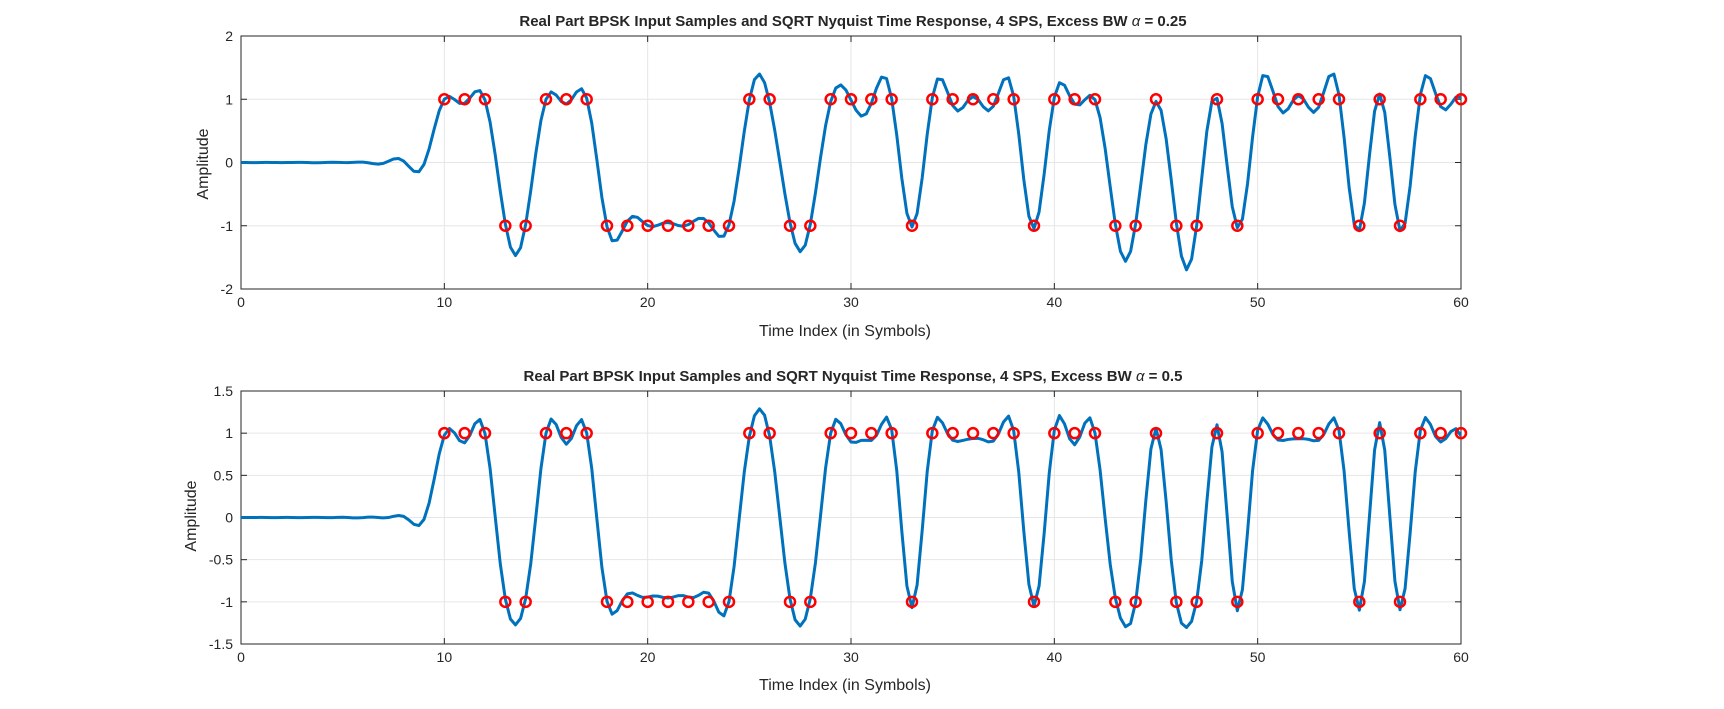 This screenshot has height=709, width=1724. Describe the element at coordinates (229, 518) in the screenshot. I see `y-tick-label: 0` at that location.